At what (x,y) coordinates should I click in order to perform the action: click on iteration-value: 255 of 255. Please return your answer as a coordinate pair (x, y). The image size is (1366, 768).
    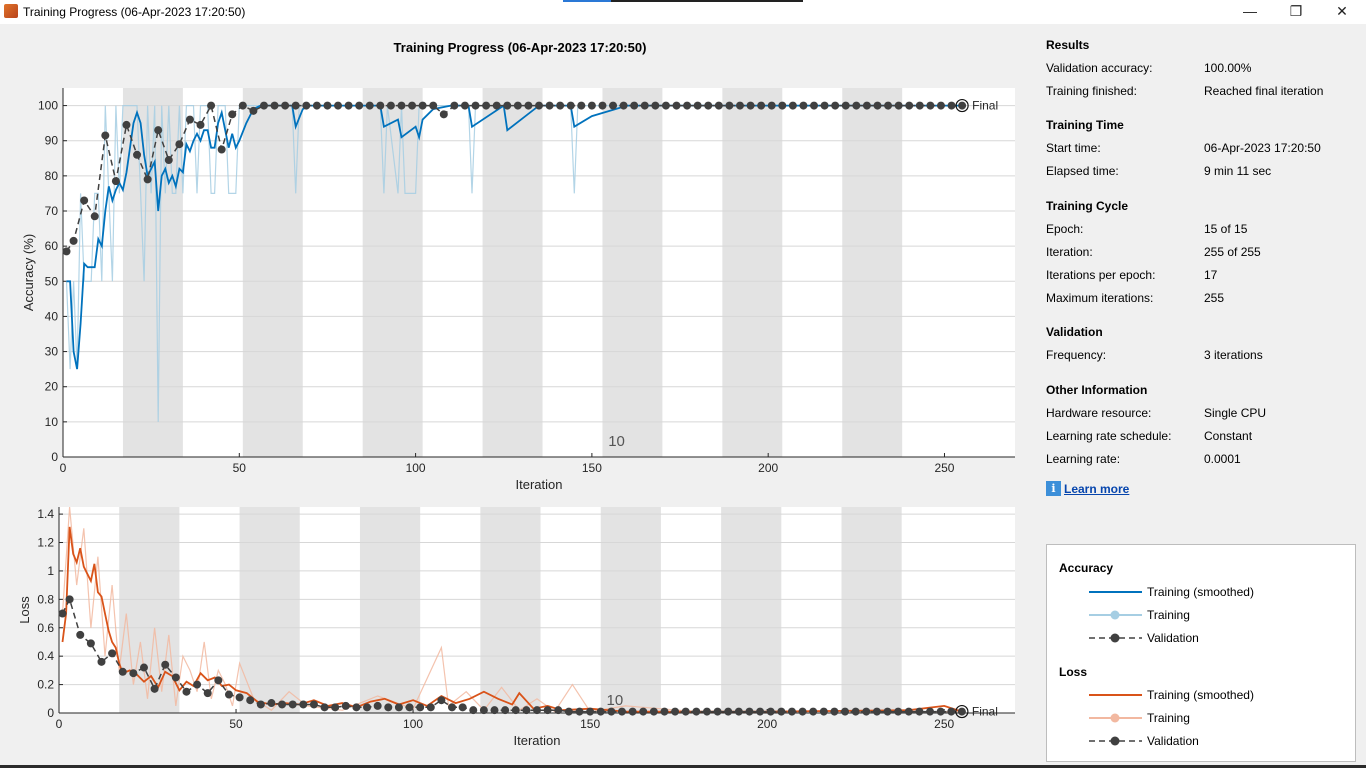
    Looking at the image, I should click on (1232, 252).